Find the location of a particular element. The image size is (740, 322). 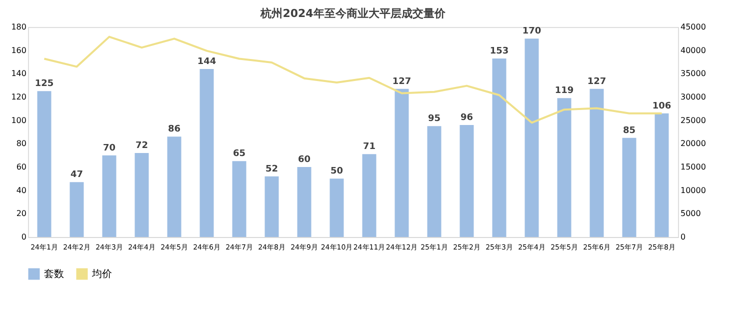

y-tick-label: 180 is located at coordinates (18, 27).